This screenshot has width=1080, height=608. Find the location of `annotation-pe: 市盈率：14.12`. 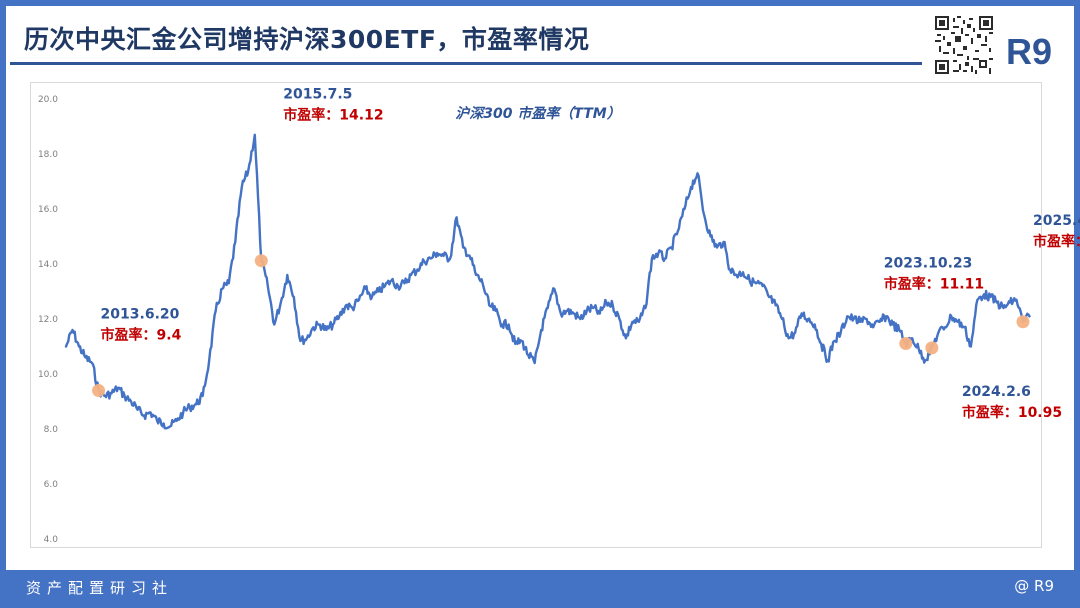

annotation-pe: 市盈率：14.12 is located at coordinates (333, 115).